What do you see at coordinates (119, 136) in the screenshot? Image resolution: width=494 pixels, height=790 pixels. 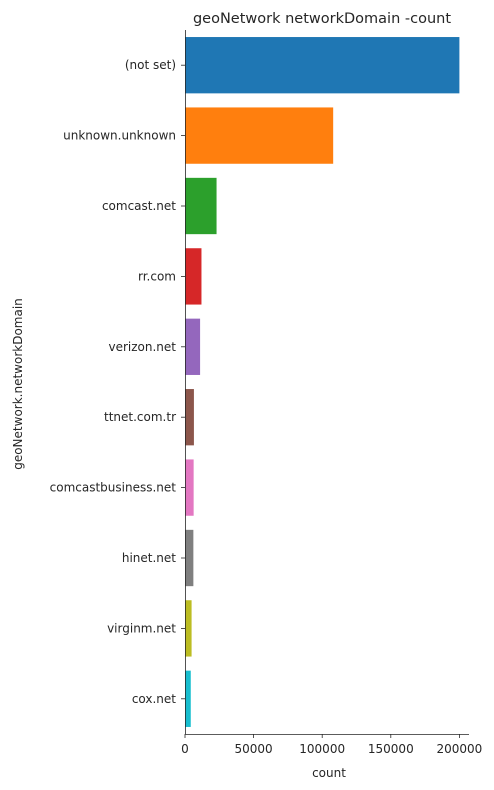 I see `y-tick-label-1: unknown.unknown` at bounding box center [119, 136].